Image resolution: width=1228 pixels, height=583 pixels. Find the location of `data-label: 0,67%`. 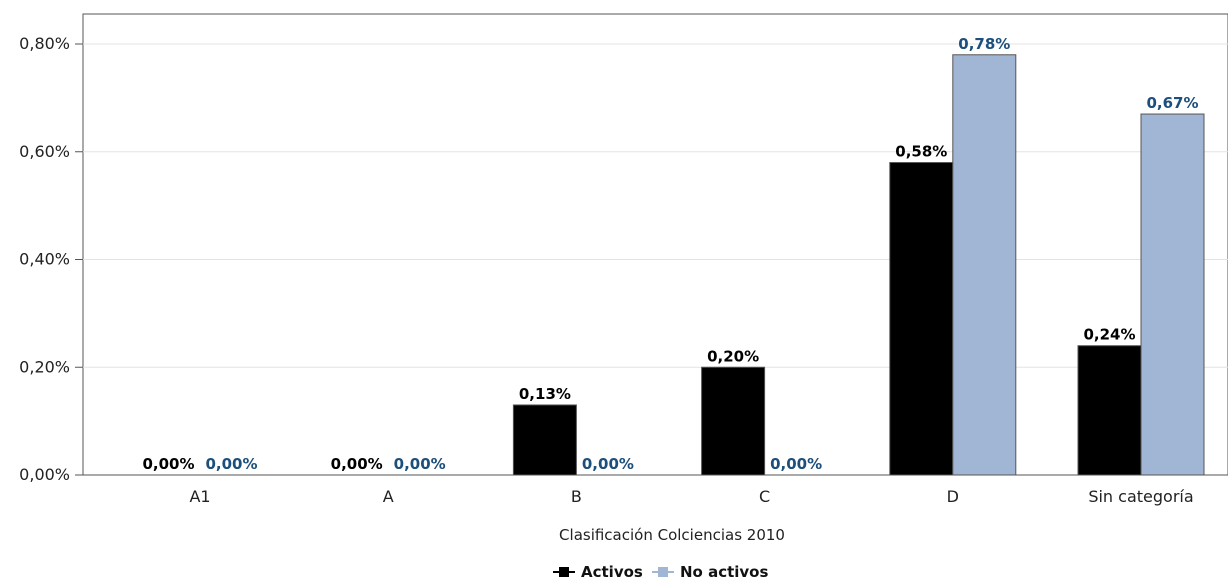

data-label: 0,67% is located at coordinates (1172, 103).